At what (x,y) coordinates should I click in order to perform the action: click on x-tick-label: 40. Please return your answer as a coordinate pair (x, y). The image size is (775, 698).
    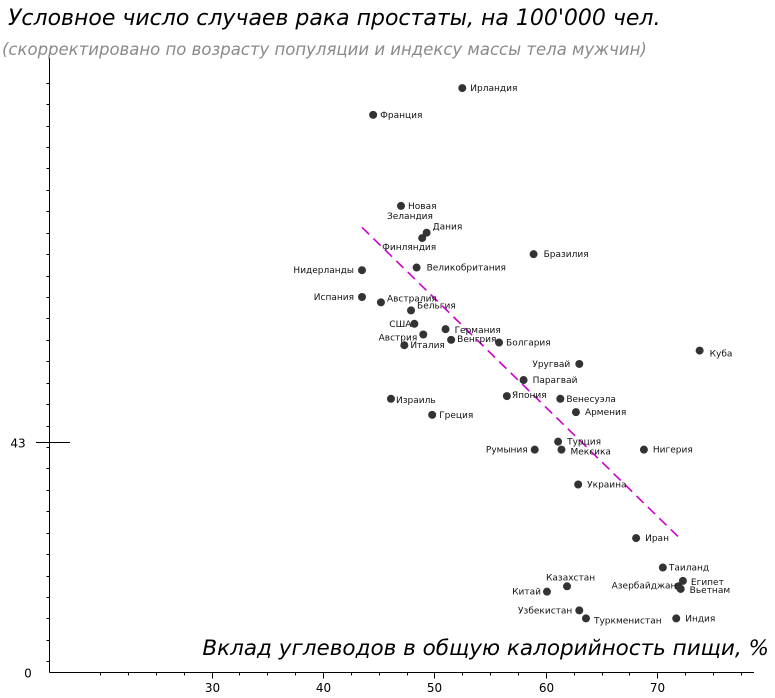
    Looking at the image, I should click on (323, 688).